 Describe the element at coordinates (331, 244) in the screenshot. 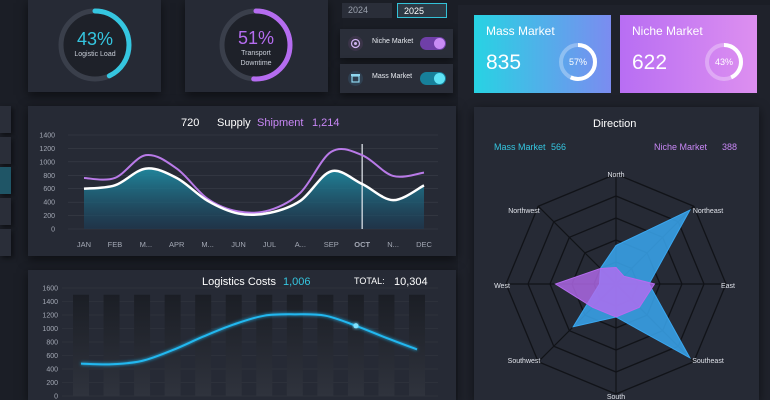

I see `x-tick-label: SEP` at that location.